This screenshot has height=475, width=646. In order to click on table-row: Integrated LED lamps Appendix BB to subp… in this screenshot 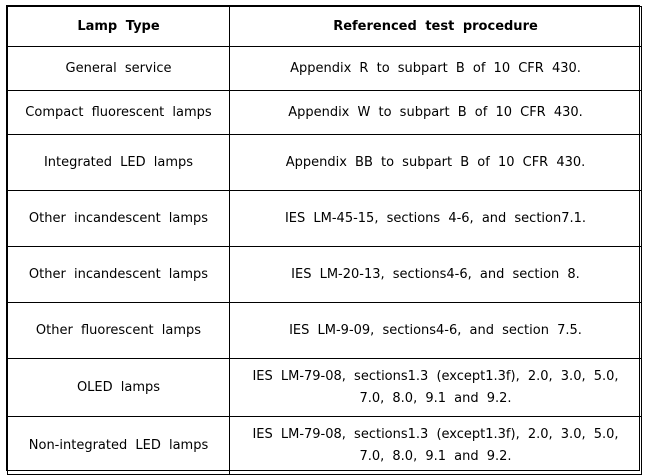, I will do `click(324, 162)`.